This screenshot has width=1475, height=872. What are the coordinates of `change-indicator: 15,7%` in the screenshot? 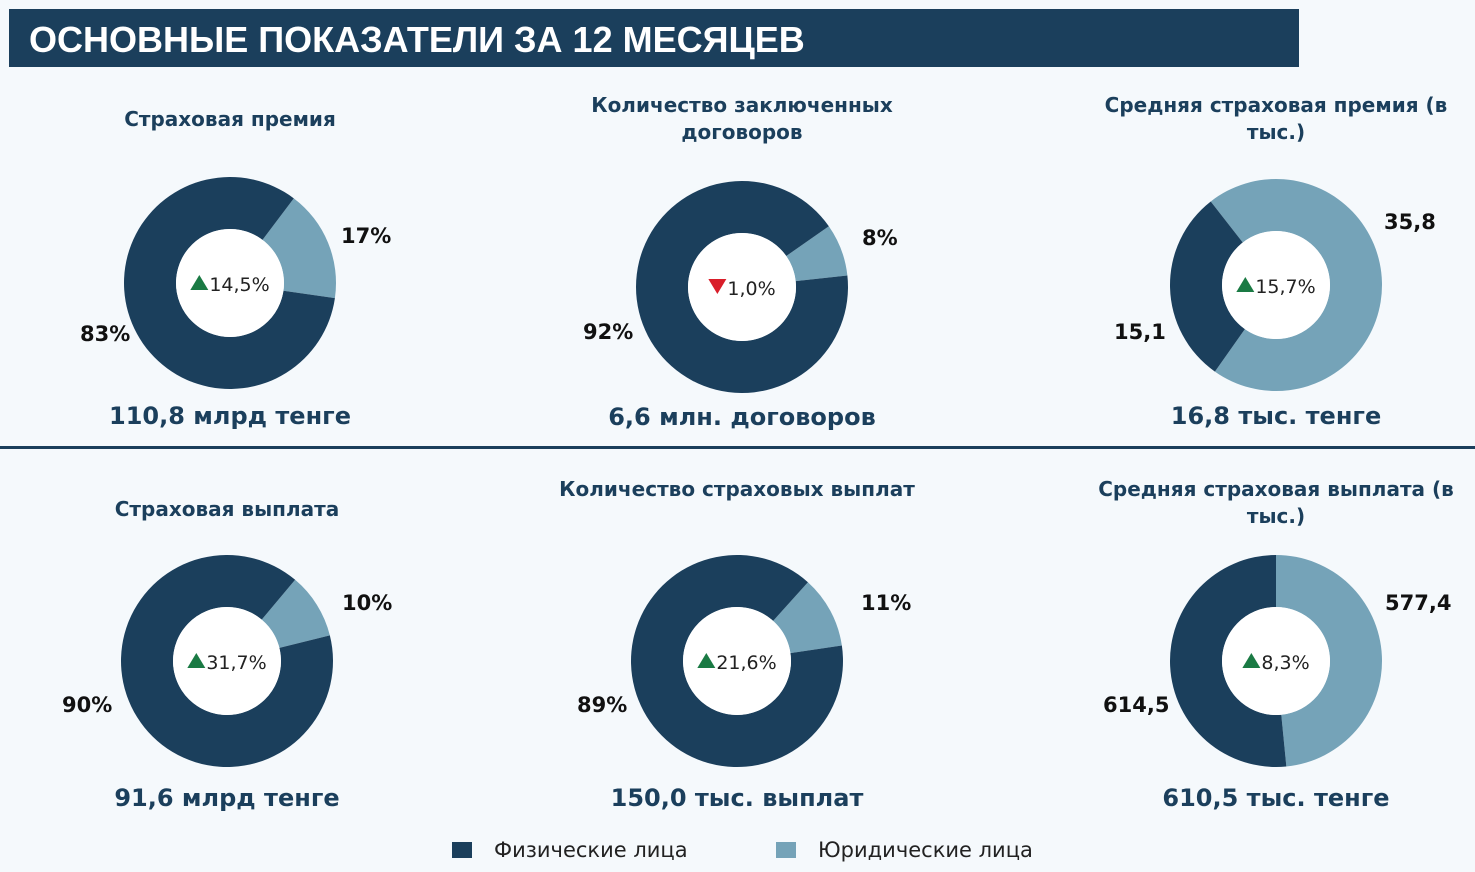 It's located at (1276, 287).